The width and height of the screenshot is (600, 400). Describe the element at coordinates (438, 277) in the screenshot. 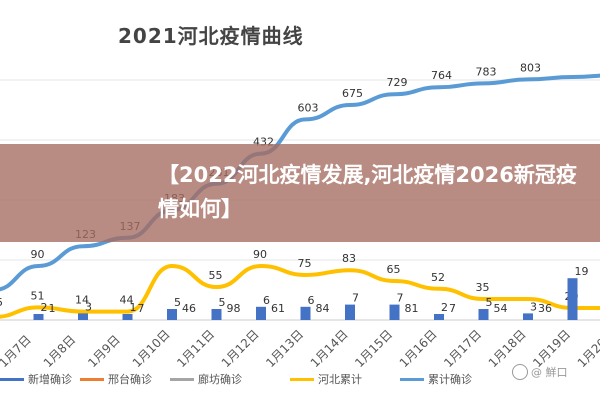

I see `line-data-label: 52` at that location.